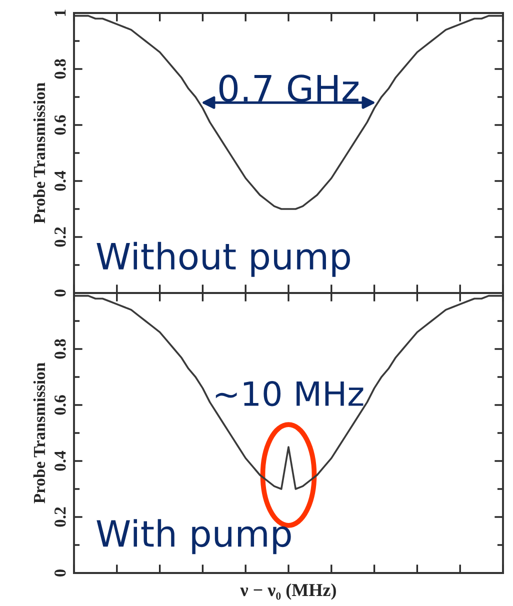 The height and width of the screenshot is (606, 513). What do you see at coordinates (290, 393) in the screenshot?
I see `annotation: ~10 MHz` at bounding box center [290, 393].